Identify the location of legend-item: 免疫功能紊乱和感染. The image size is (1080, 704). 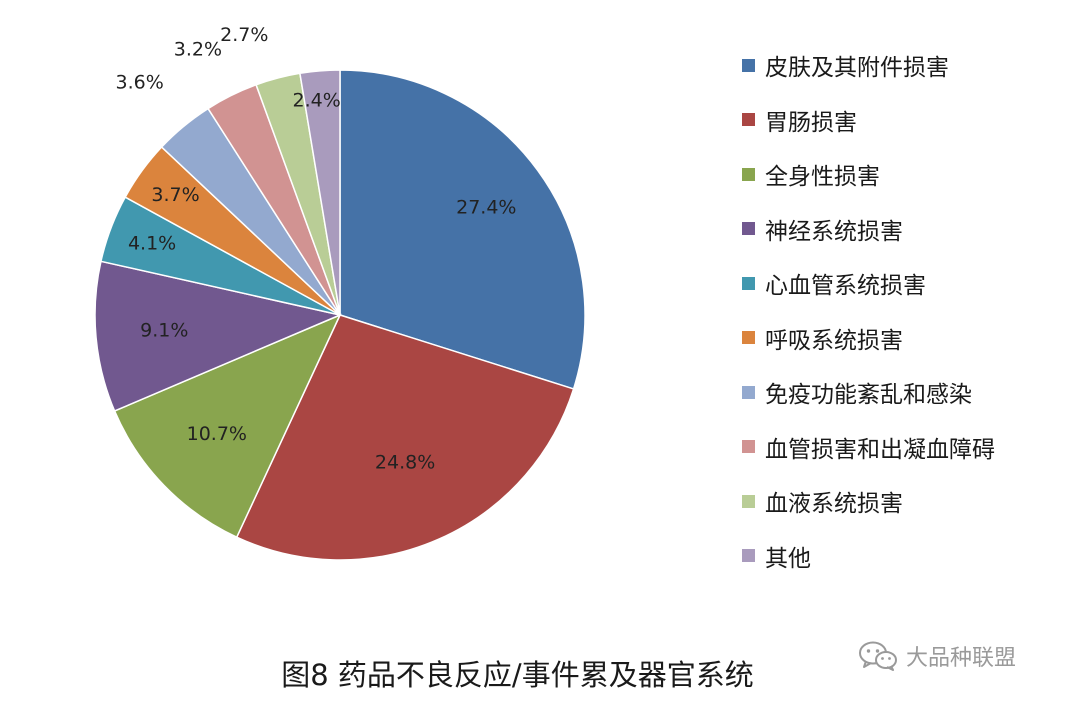
(907, 392).